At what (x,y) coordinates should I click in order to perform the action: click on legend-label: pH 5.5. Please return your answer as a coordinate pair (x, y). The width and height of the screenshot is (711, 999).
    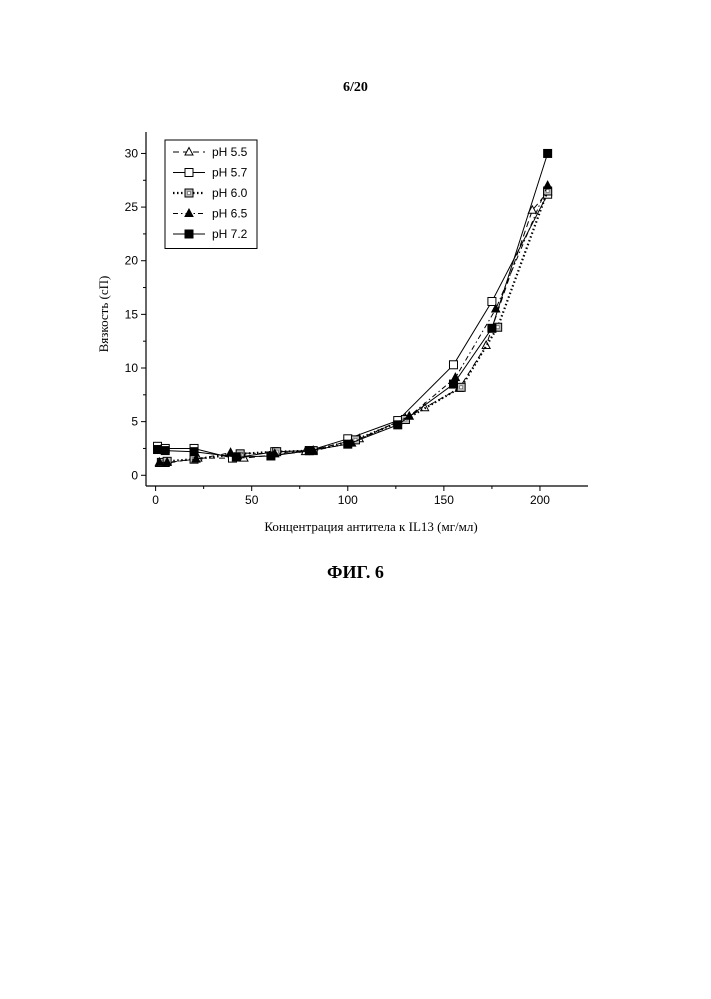
    Looking at the image, I should click on (230, 152).